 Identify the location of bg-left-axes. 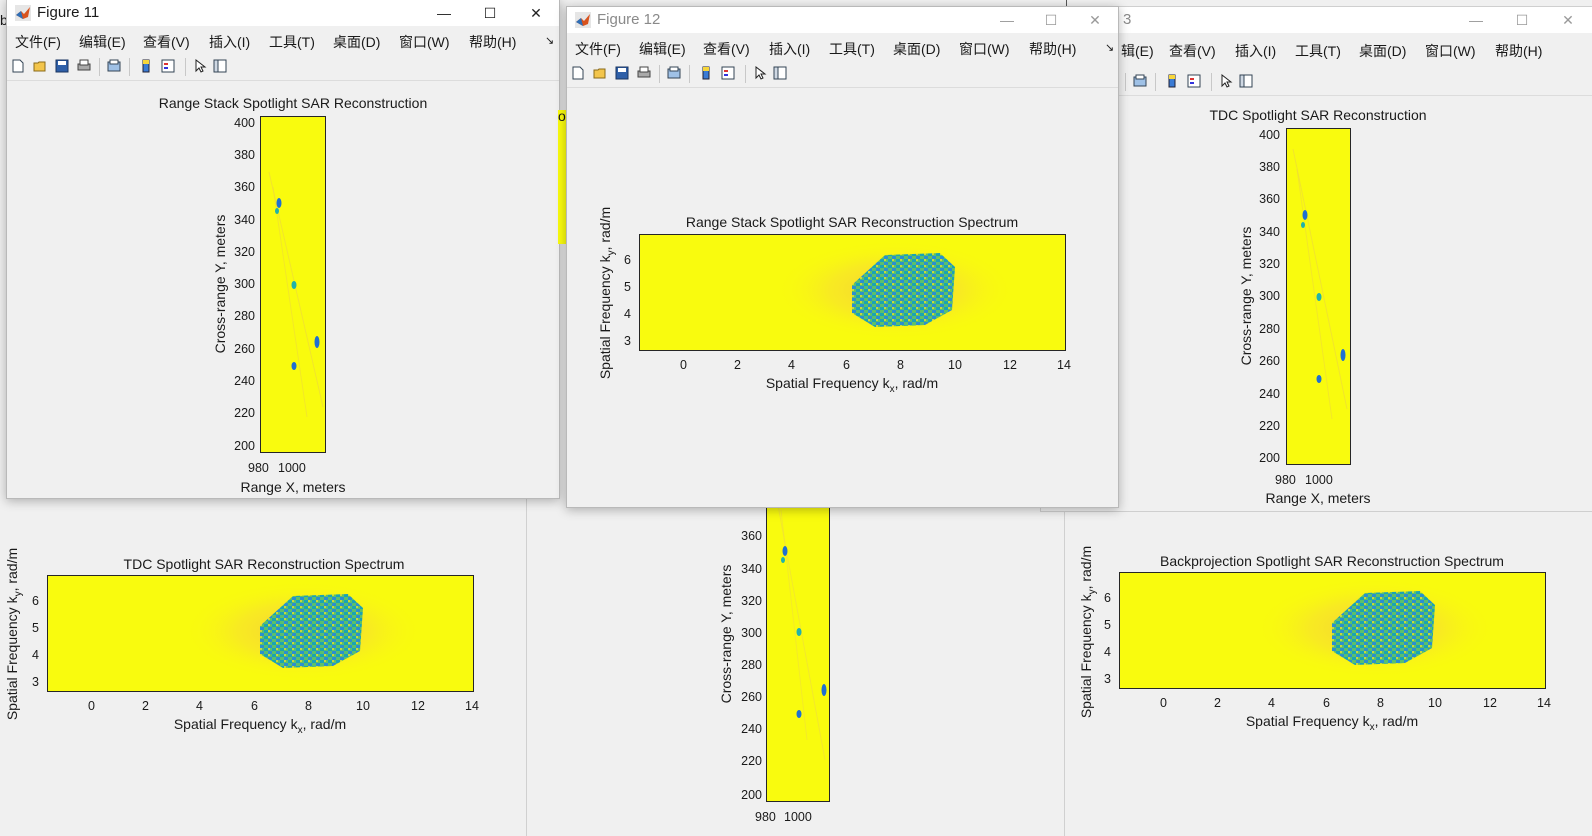
(260, 633).